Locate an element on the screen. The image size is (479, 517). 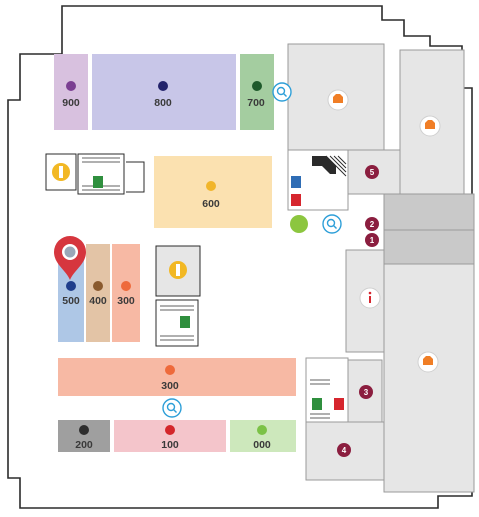
svg-text: 000 is located at coordinates (262, 445).